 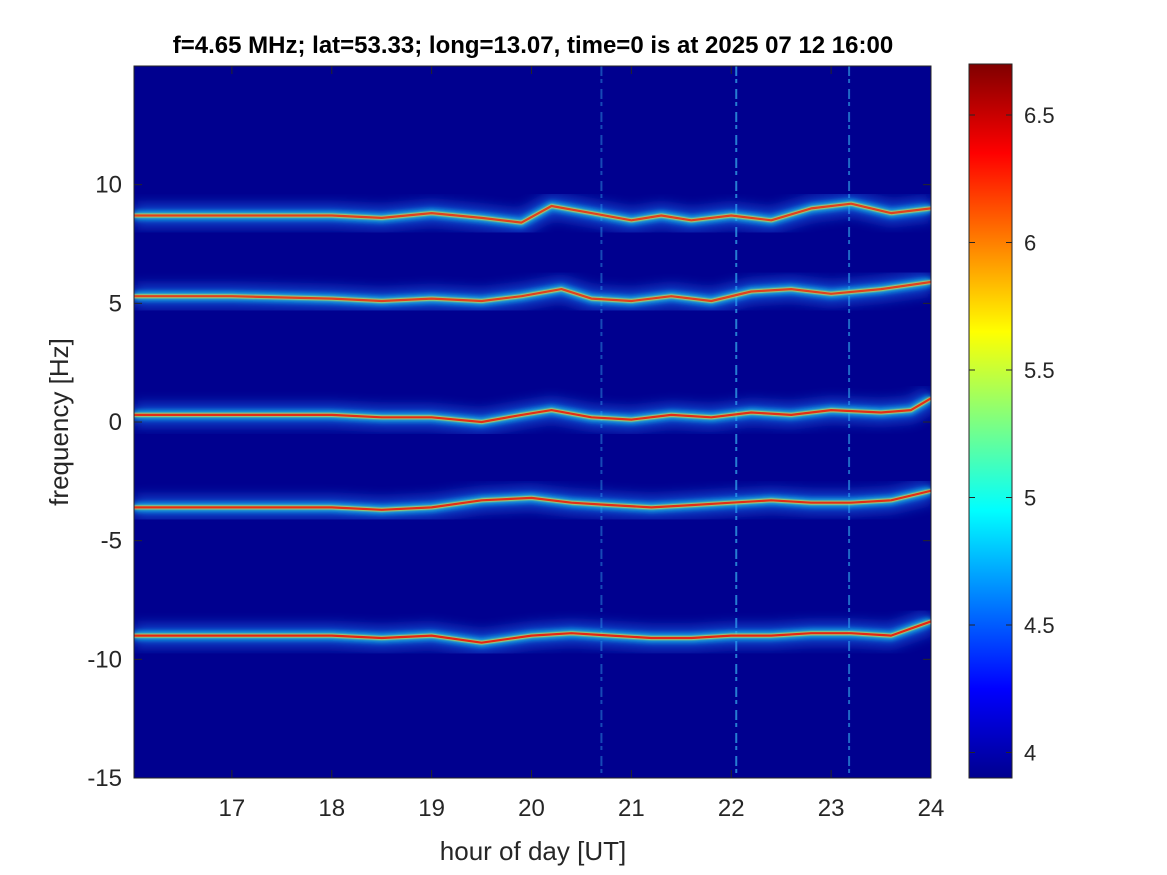 What do you see at coordinates (631, 808) in the screenshot?
I see `x-tick-label: 21` at bounding box center [631, 808].